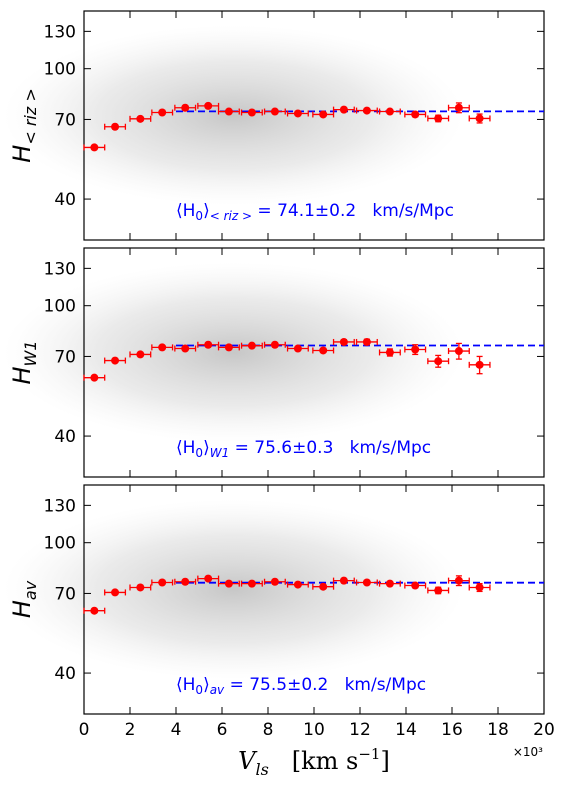 The width and height of the screenshot is (566, 787). I want to click on y-label-sub: W1, so click(30, 353).